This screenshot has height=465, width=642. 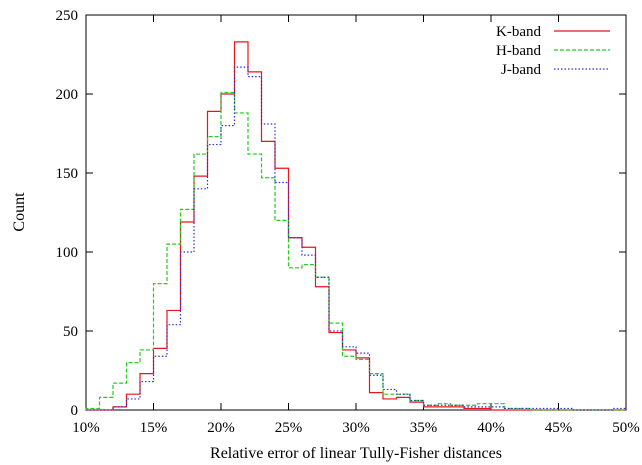 What do you see at coordinates (491, 428) in the screenshot?
I see `x-tick-label: 40%` at bounding box center [491, 428].